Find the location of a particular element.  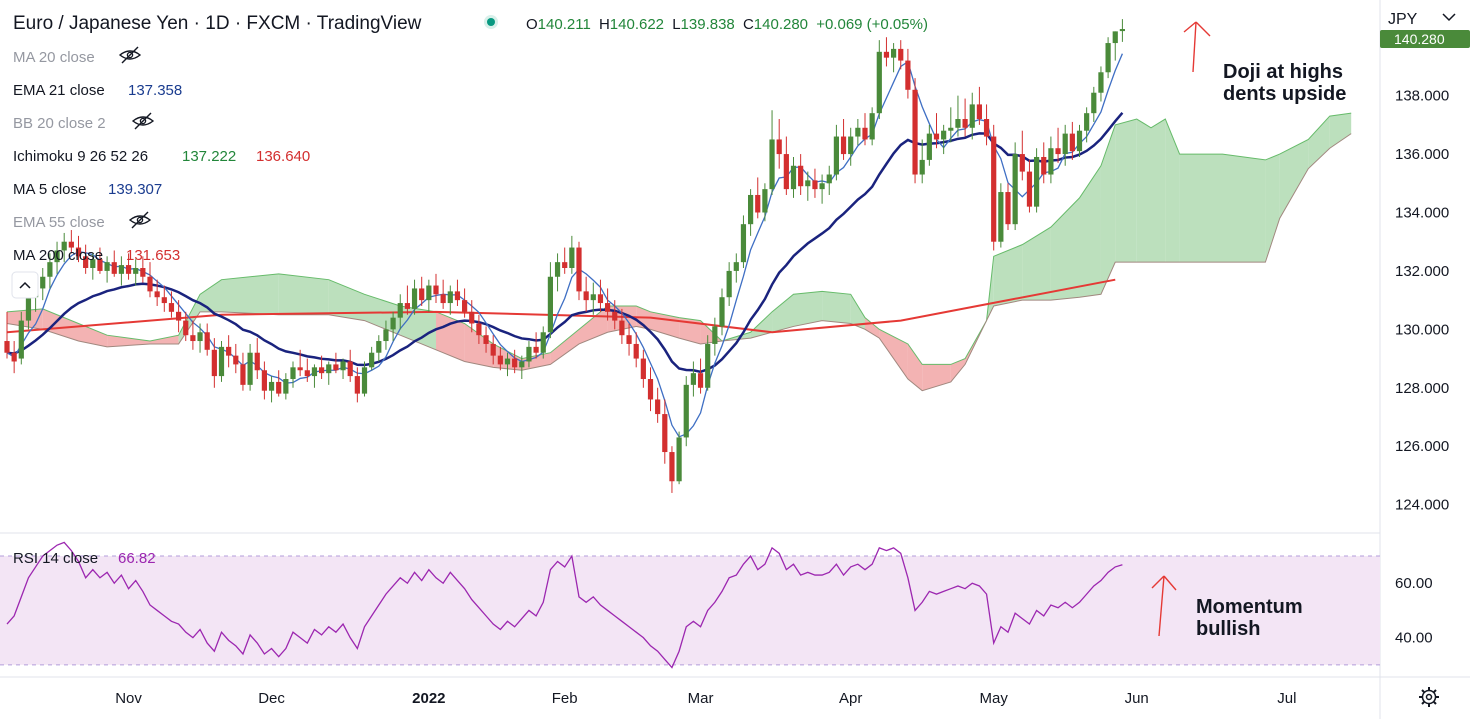

indicator-ichimoku-label: Ichimoku 9 26 52 26 is located at coordinates (80, 156).